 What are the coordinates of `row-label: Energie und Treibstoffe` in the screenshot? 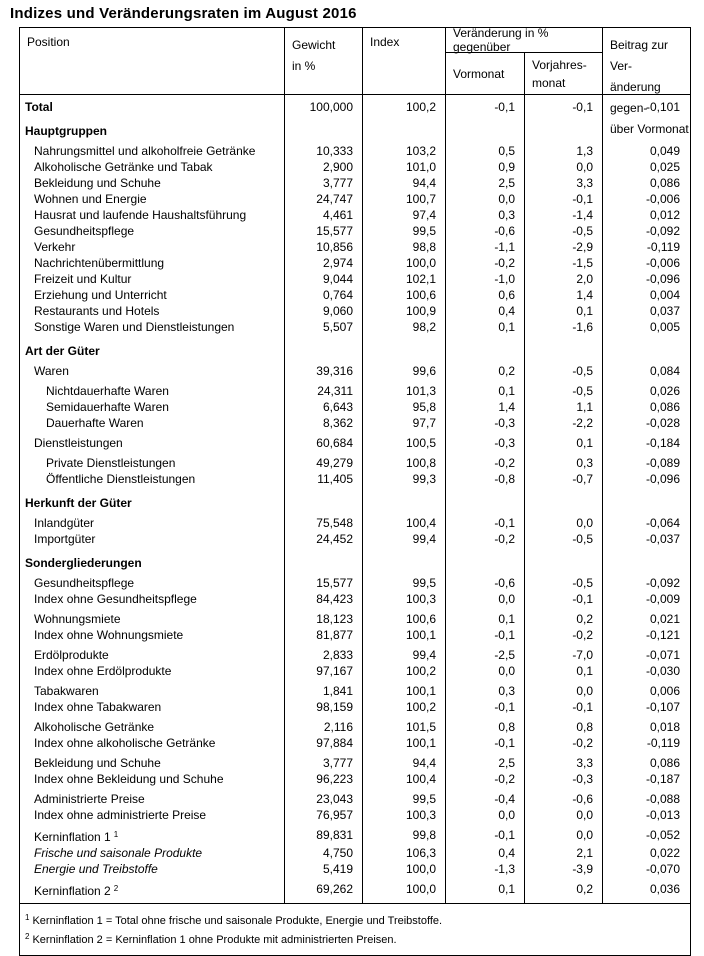 It's located at (96, 869).